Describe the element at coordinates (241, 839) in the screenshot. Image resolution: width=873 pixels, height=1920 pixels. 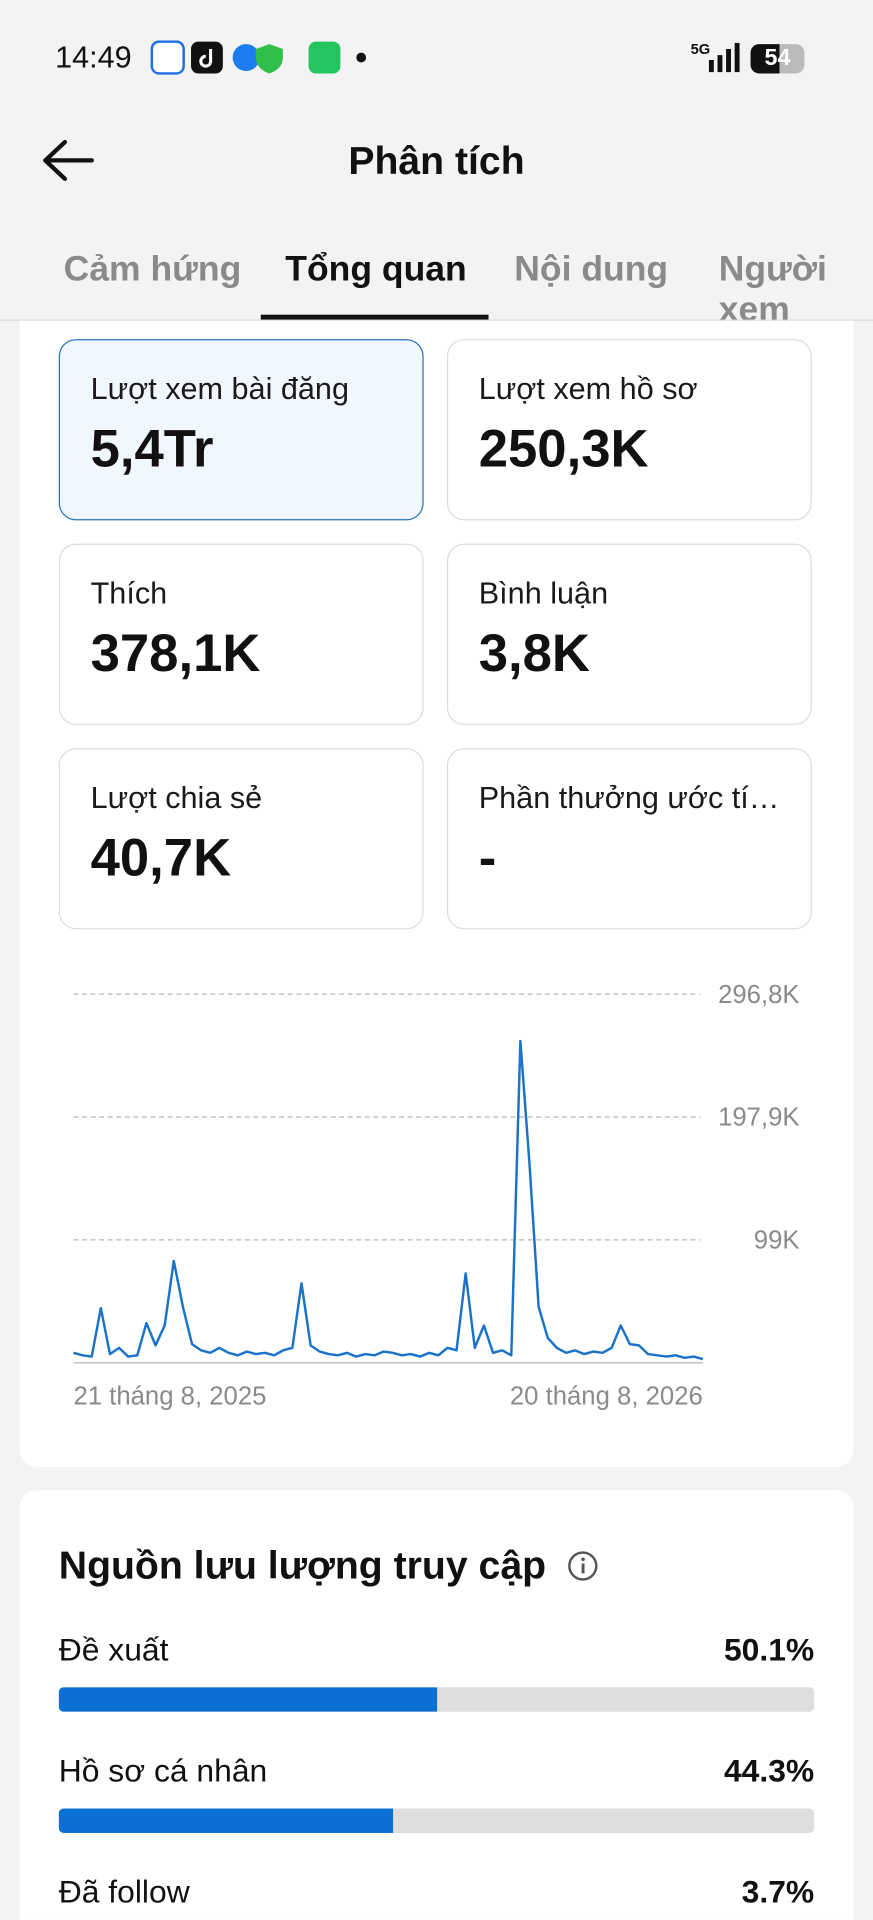
I see `stat-card: Lượt chia sẻ 40,7K` at that location.